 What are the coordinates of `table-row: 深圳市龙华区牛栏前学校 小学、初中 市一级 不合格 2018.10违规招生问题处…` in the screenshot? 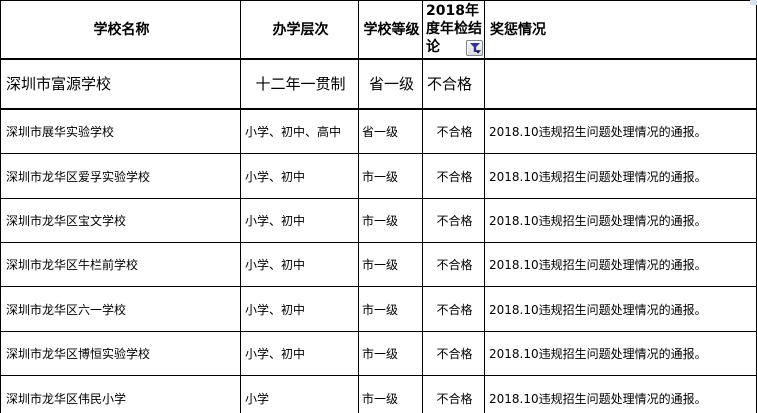 It's located at (378, 265).